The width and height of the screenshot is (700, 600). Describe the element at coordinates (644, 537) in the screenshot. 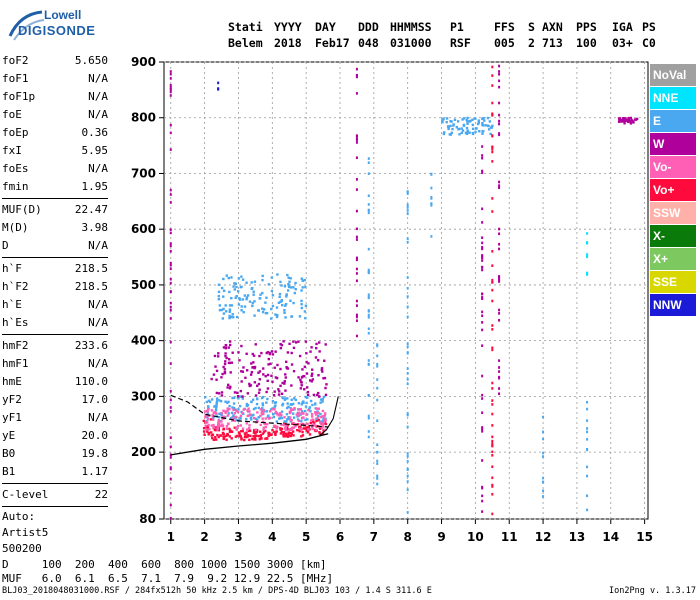

I see `x-tick-label: 15` at that location.